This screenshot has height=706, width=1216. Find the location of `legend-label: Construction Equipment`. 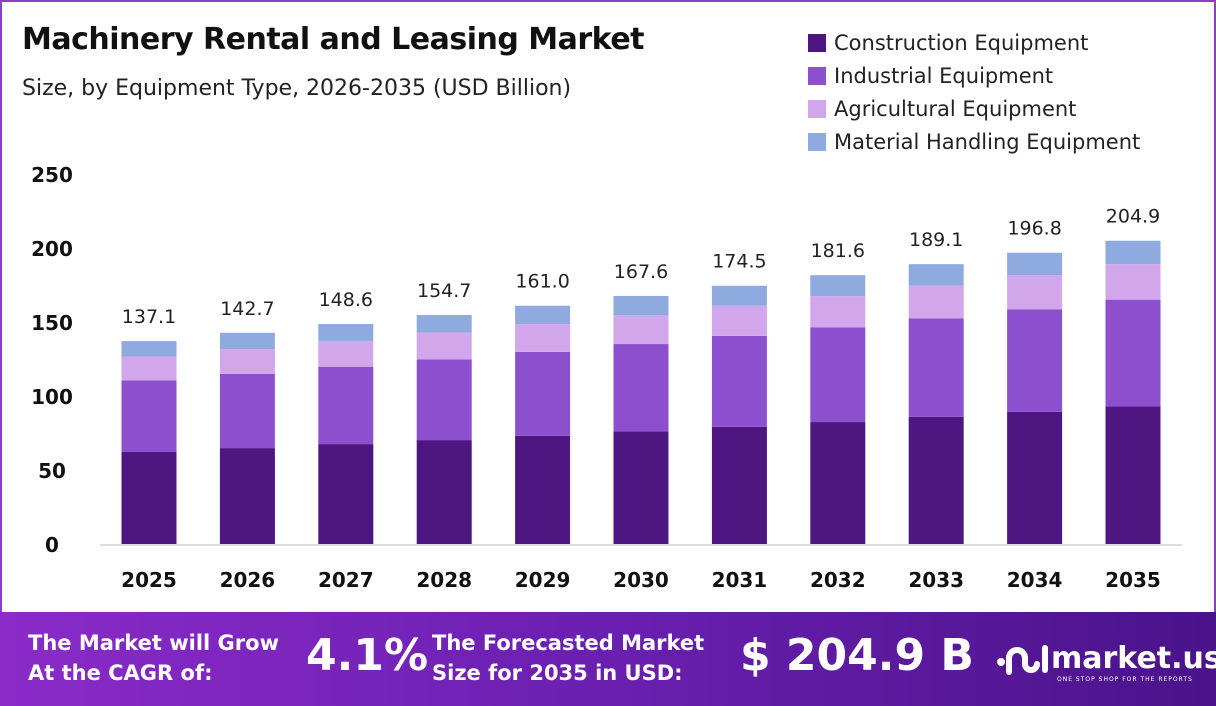

legend-label: Construction Equipment is located at coordinates (961, 42).